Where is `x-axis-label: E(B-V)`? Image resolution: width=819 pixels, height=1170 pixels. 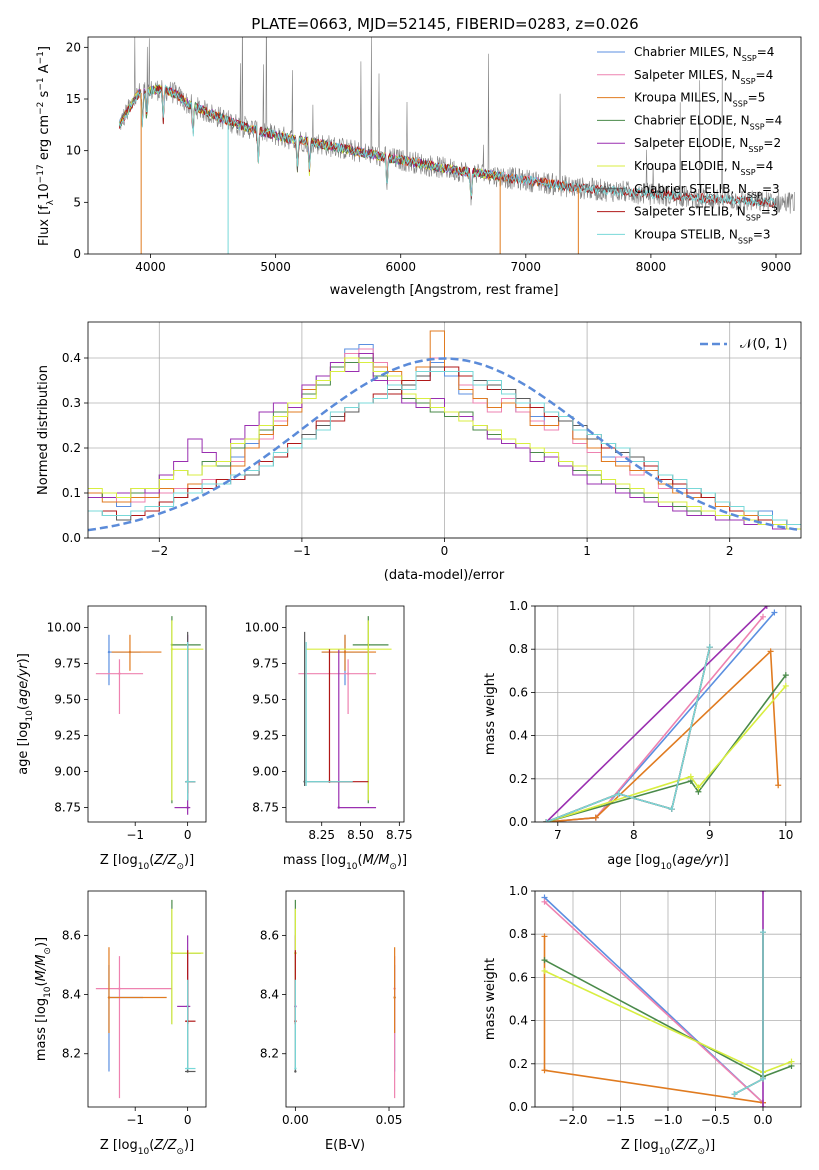 x-axis-label: E(B-V) is located at coordinates (345, 1145).